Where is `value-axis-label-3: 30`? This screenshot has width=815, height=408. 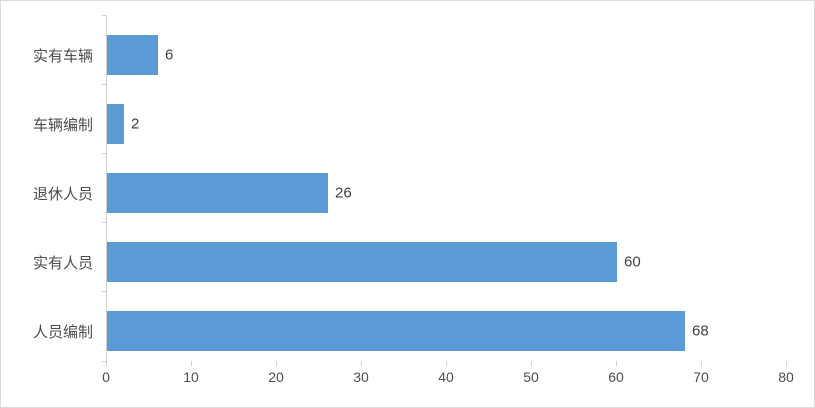
value-axis-label-3: 30 is located at coordinates (361, 377).